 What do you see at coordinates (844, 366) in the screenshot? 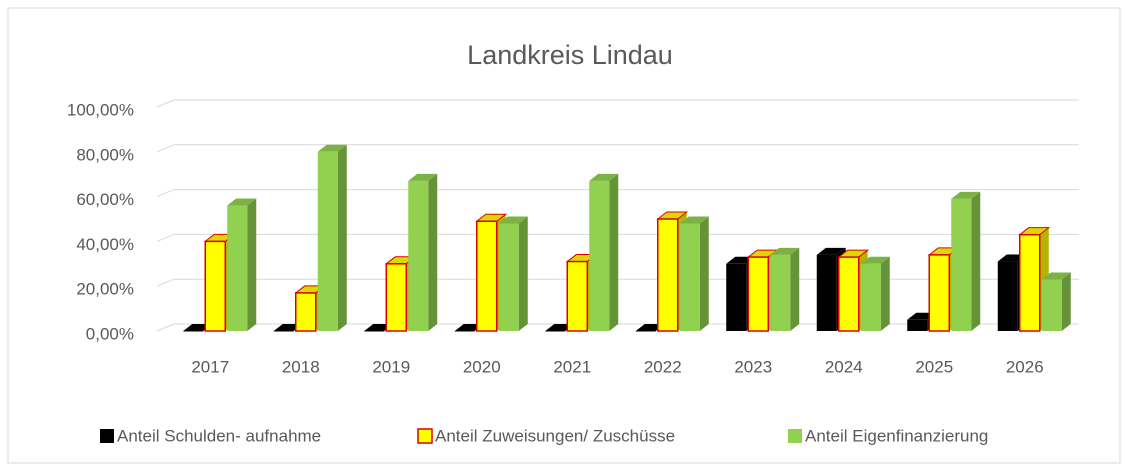
I see `x-tick-label: 2024` at bounding box center [844, 366].